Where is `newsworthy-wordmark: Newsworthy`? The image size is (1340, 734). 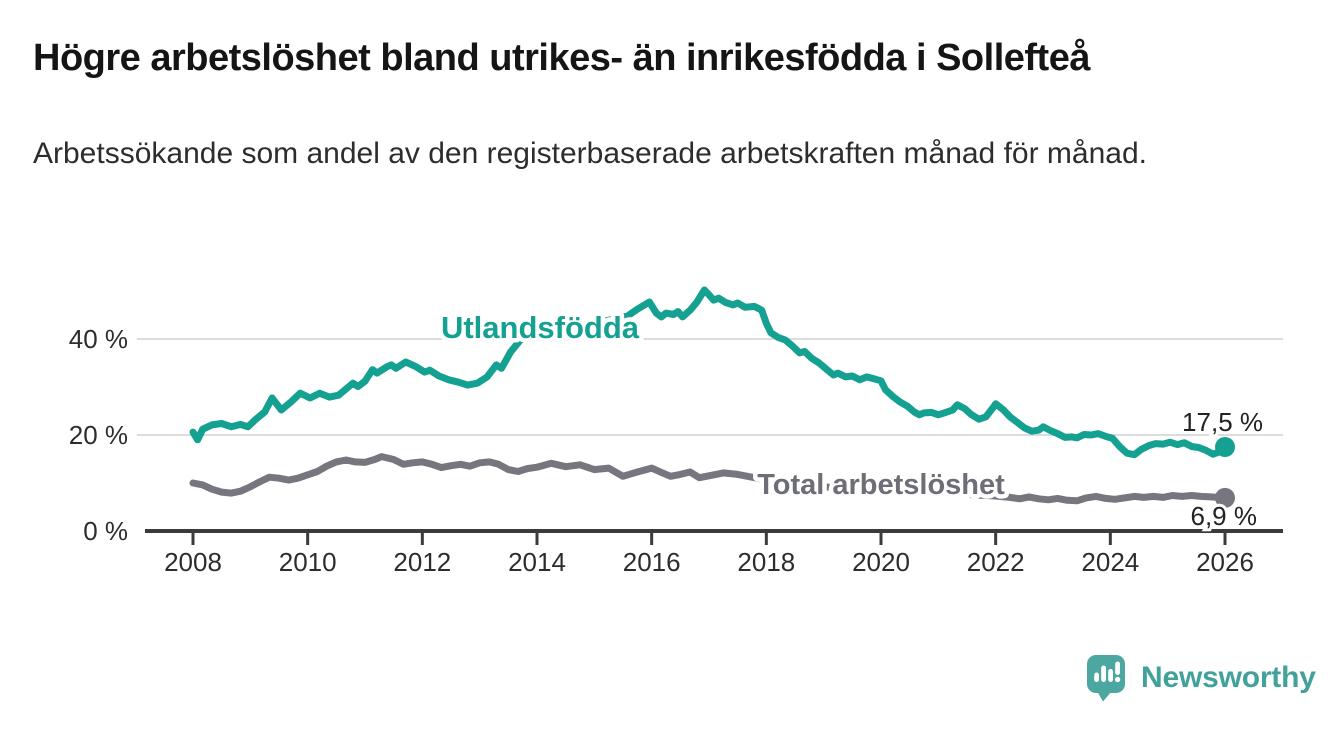 newsworthy-wordmark: Newsworthy is located at coordinates (1228, 677).